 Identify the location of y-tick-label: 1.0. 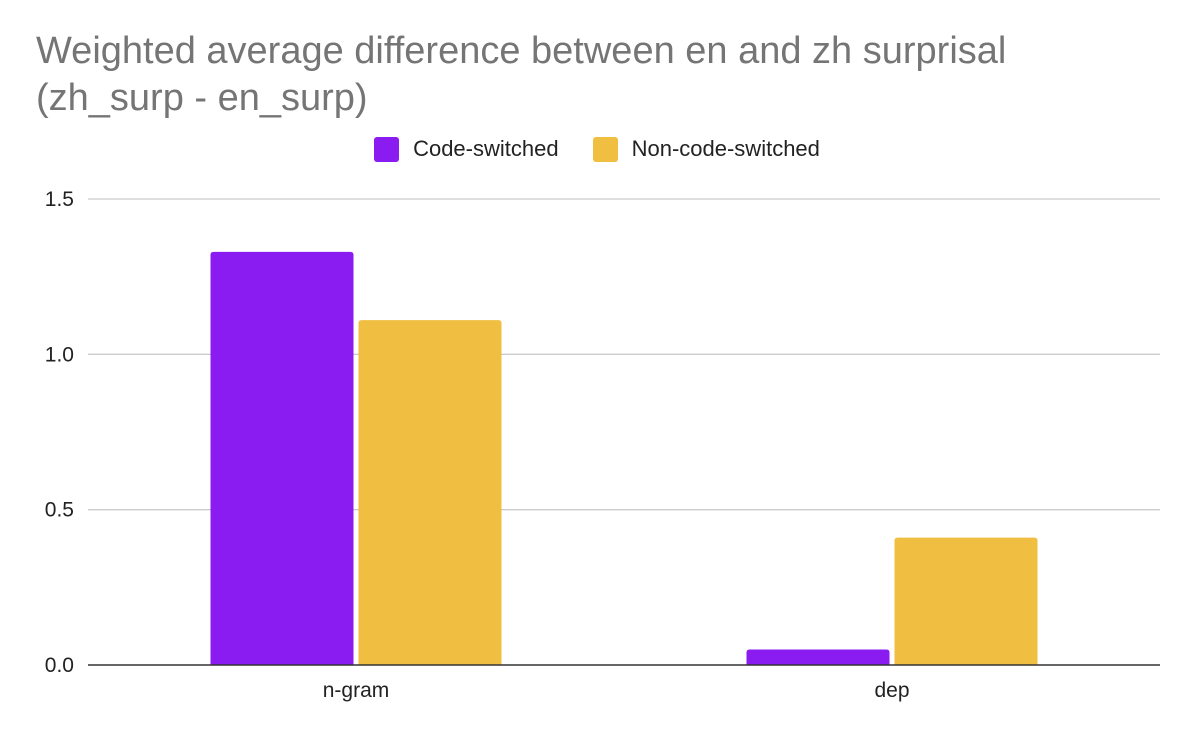
(59, 354).